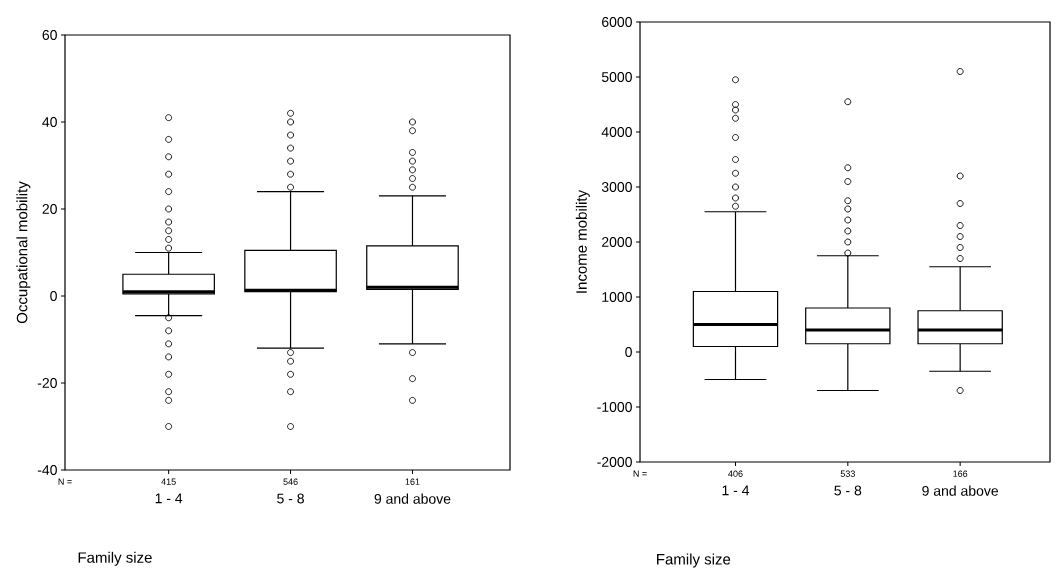 This screenshot has width=1059, height=578. What do you see at coordinates (614, 462) in the screenshot?
I see `y-tick-label: -2000` at bounding box center [614, 462].